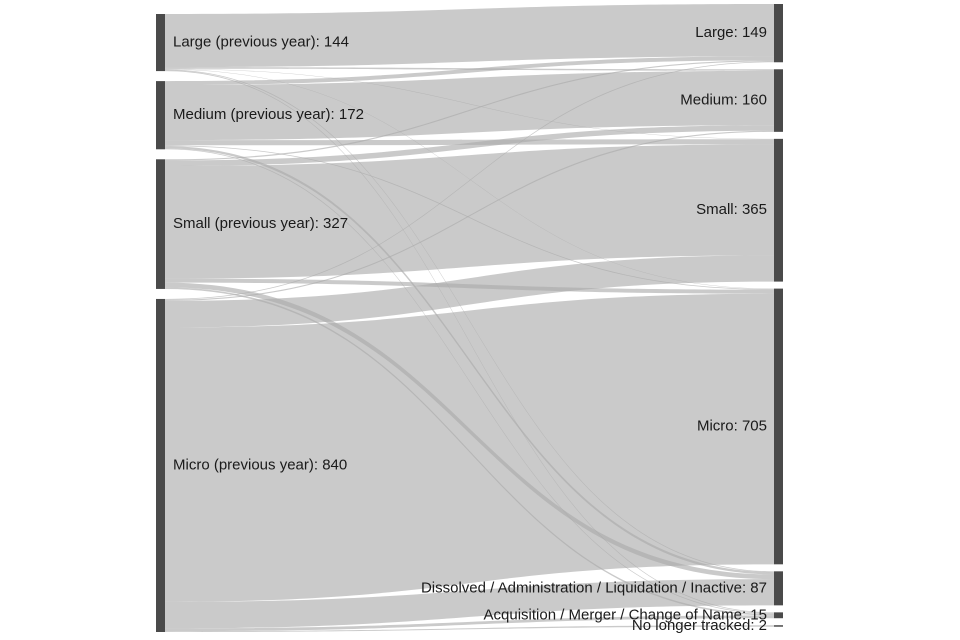 The width and height of the screenshot is (960, 640). Describe the element at coordinates (778, 210) in the screenshot. I see `node-small` at that location.